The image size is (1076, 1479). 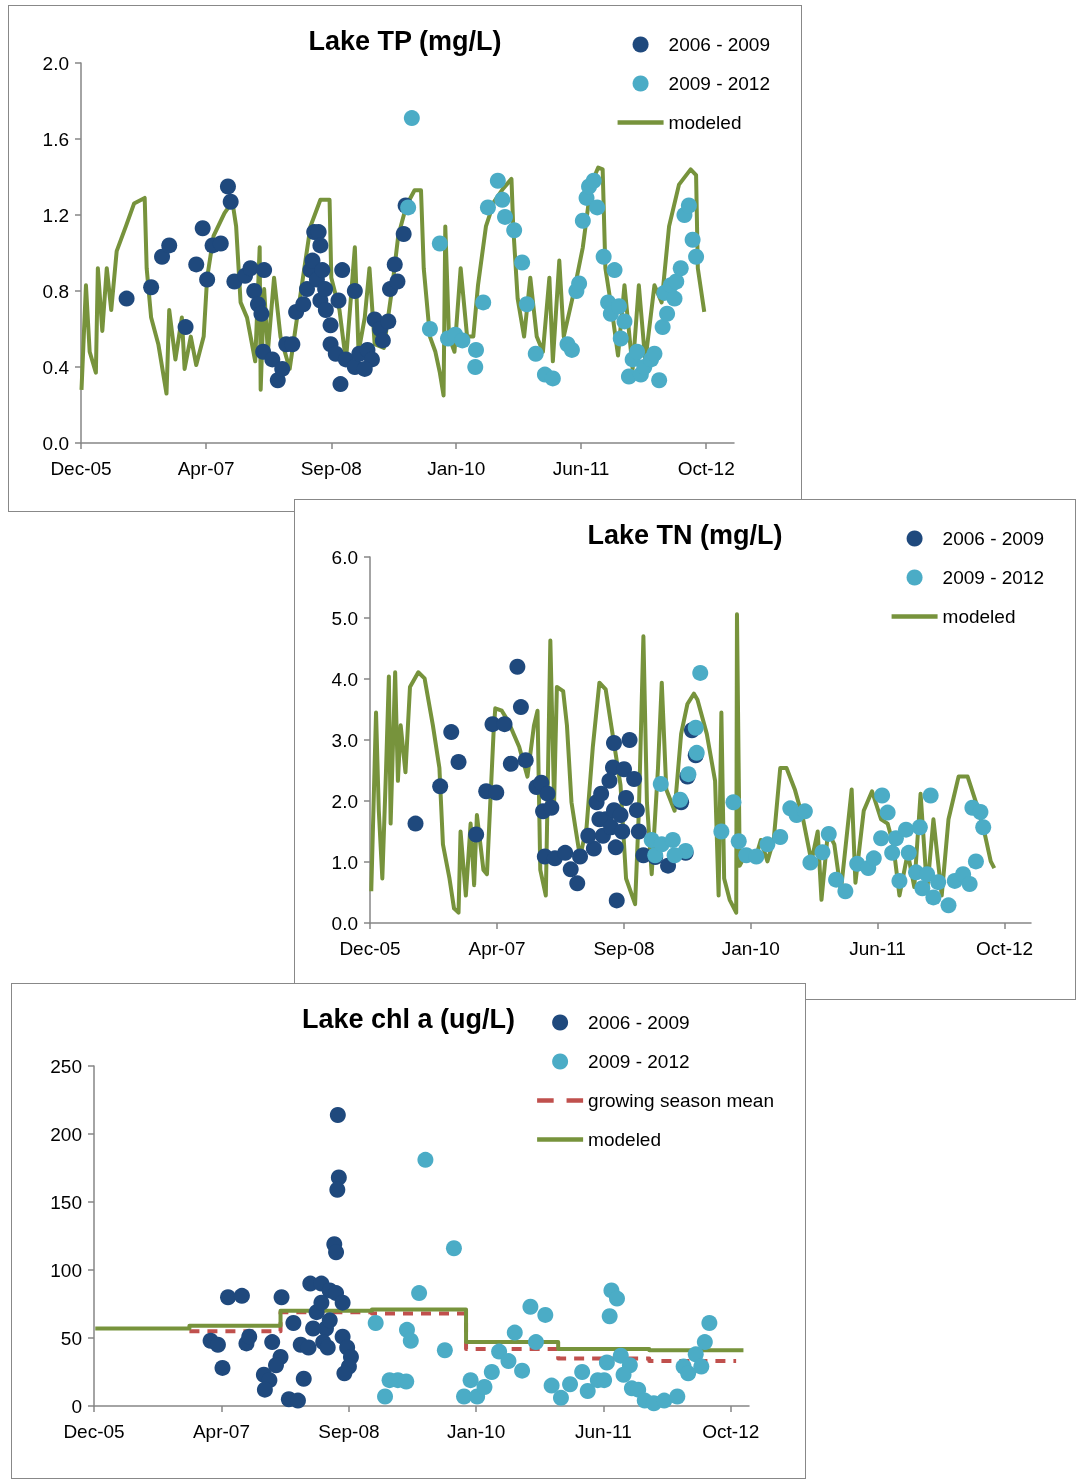 I want to click on y-tick-label: 6.0, so click(x=344, y=557).